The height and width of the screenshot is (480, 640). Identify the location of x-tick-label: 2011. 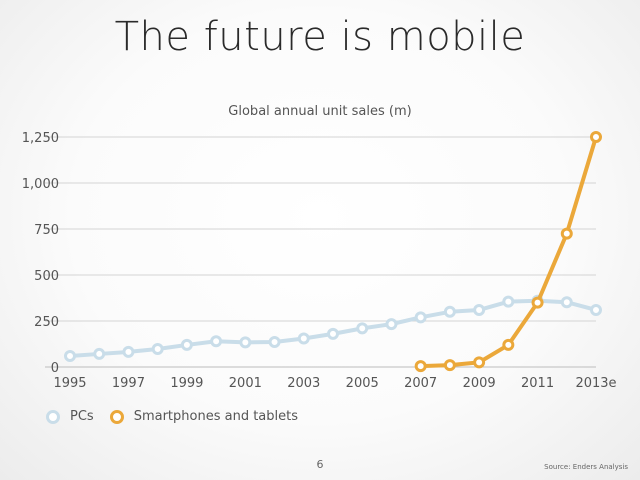
(537, 383).